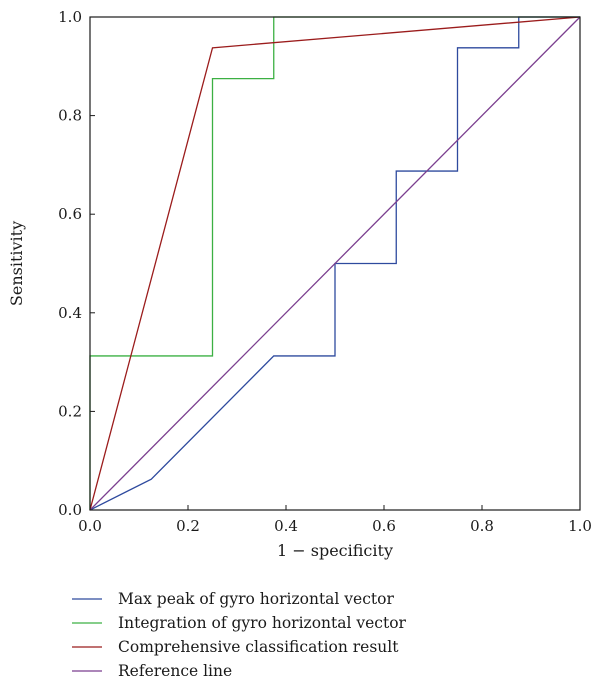 The height and width of the screenshot is (684, 594). What do you see at coordinates (580, 526) in the screenshot?
I see `x-tick-label: 1.0` at bounding box center [580, 526].